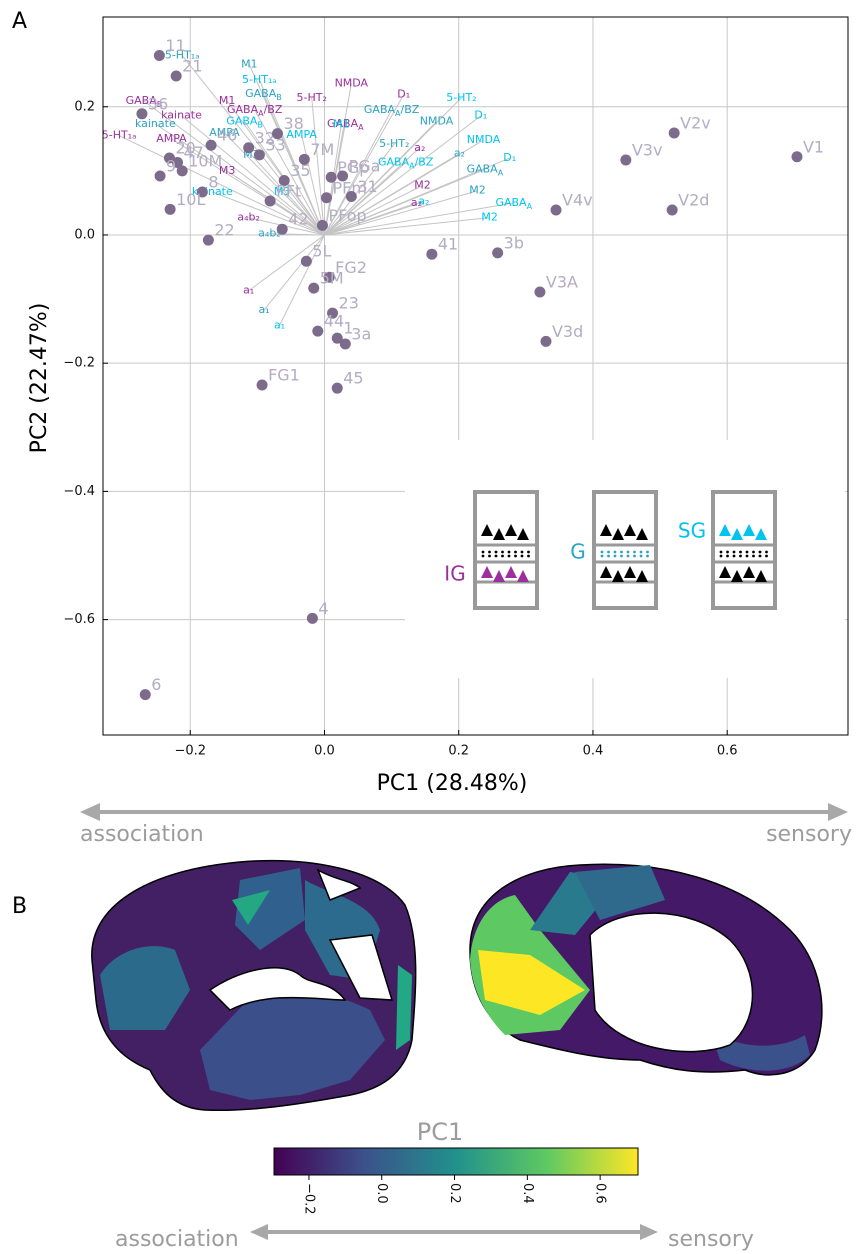 The image size is (857, 1254). Describe the element at coordinates (410, 109) in the screenshot. I see `label-tail: /BZ` at that location.